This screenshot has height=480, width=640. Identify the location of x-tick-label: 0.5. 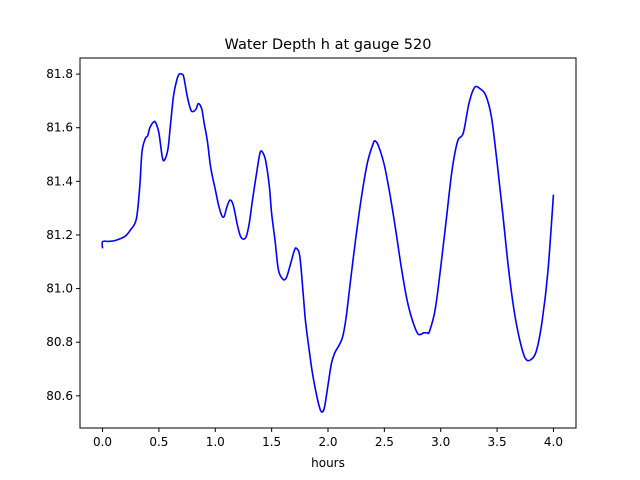
(158, 442).